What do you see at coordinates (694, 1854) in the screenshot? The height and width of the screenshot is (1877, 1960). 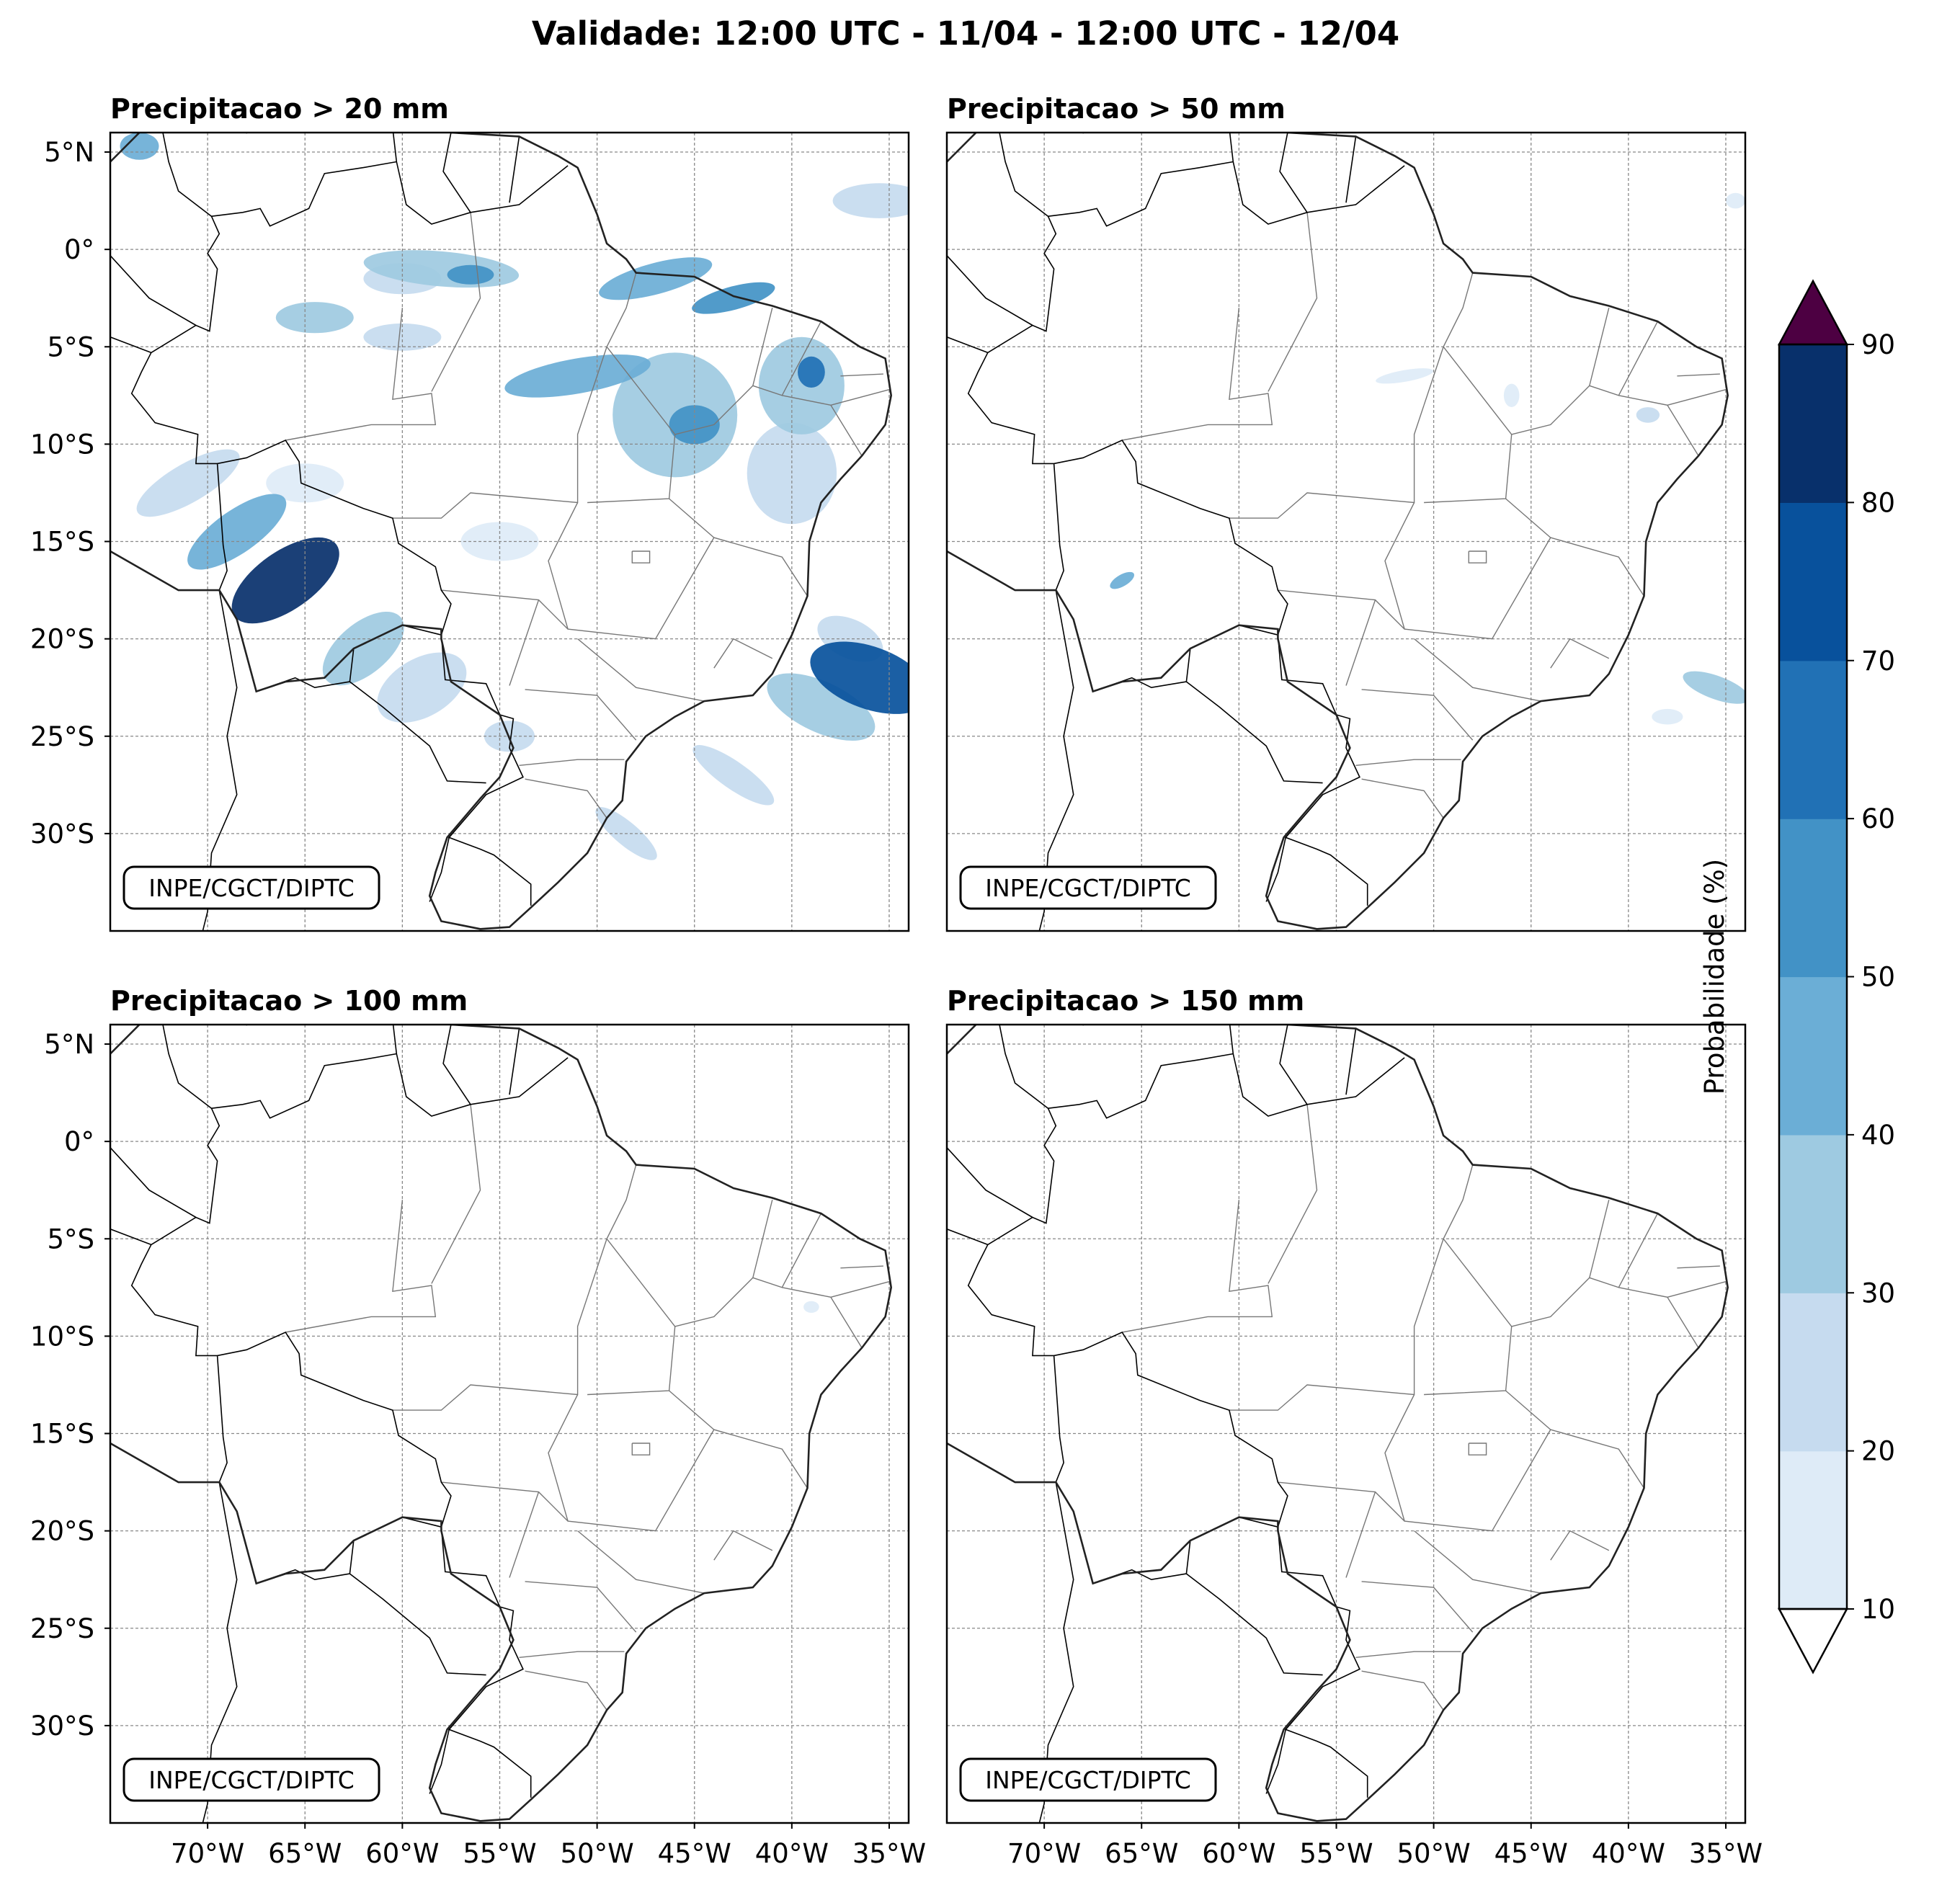 I see `lon-tick-label: 45°W` at bounding box center [694, 1854].